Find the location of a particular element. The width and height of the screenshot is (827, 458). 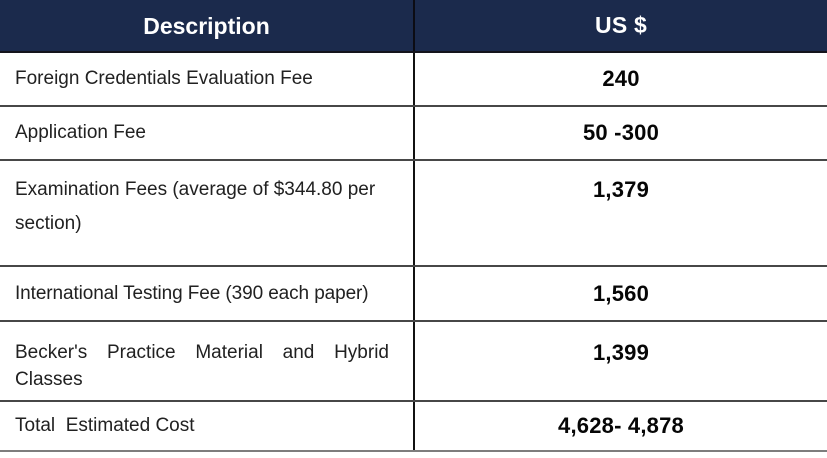

amount-cell: 1,560 is located at coordinates (621, 293).